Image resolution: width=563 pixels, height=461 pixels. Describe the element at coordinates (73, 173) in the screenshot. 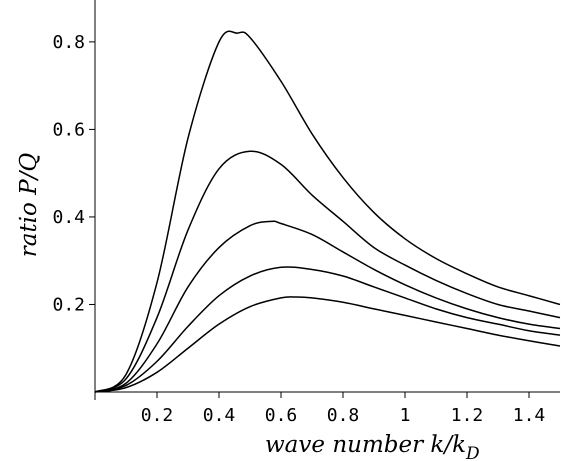

I see `y-ticks: 0.2 0.4 0.6 0.8` at that location.